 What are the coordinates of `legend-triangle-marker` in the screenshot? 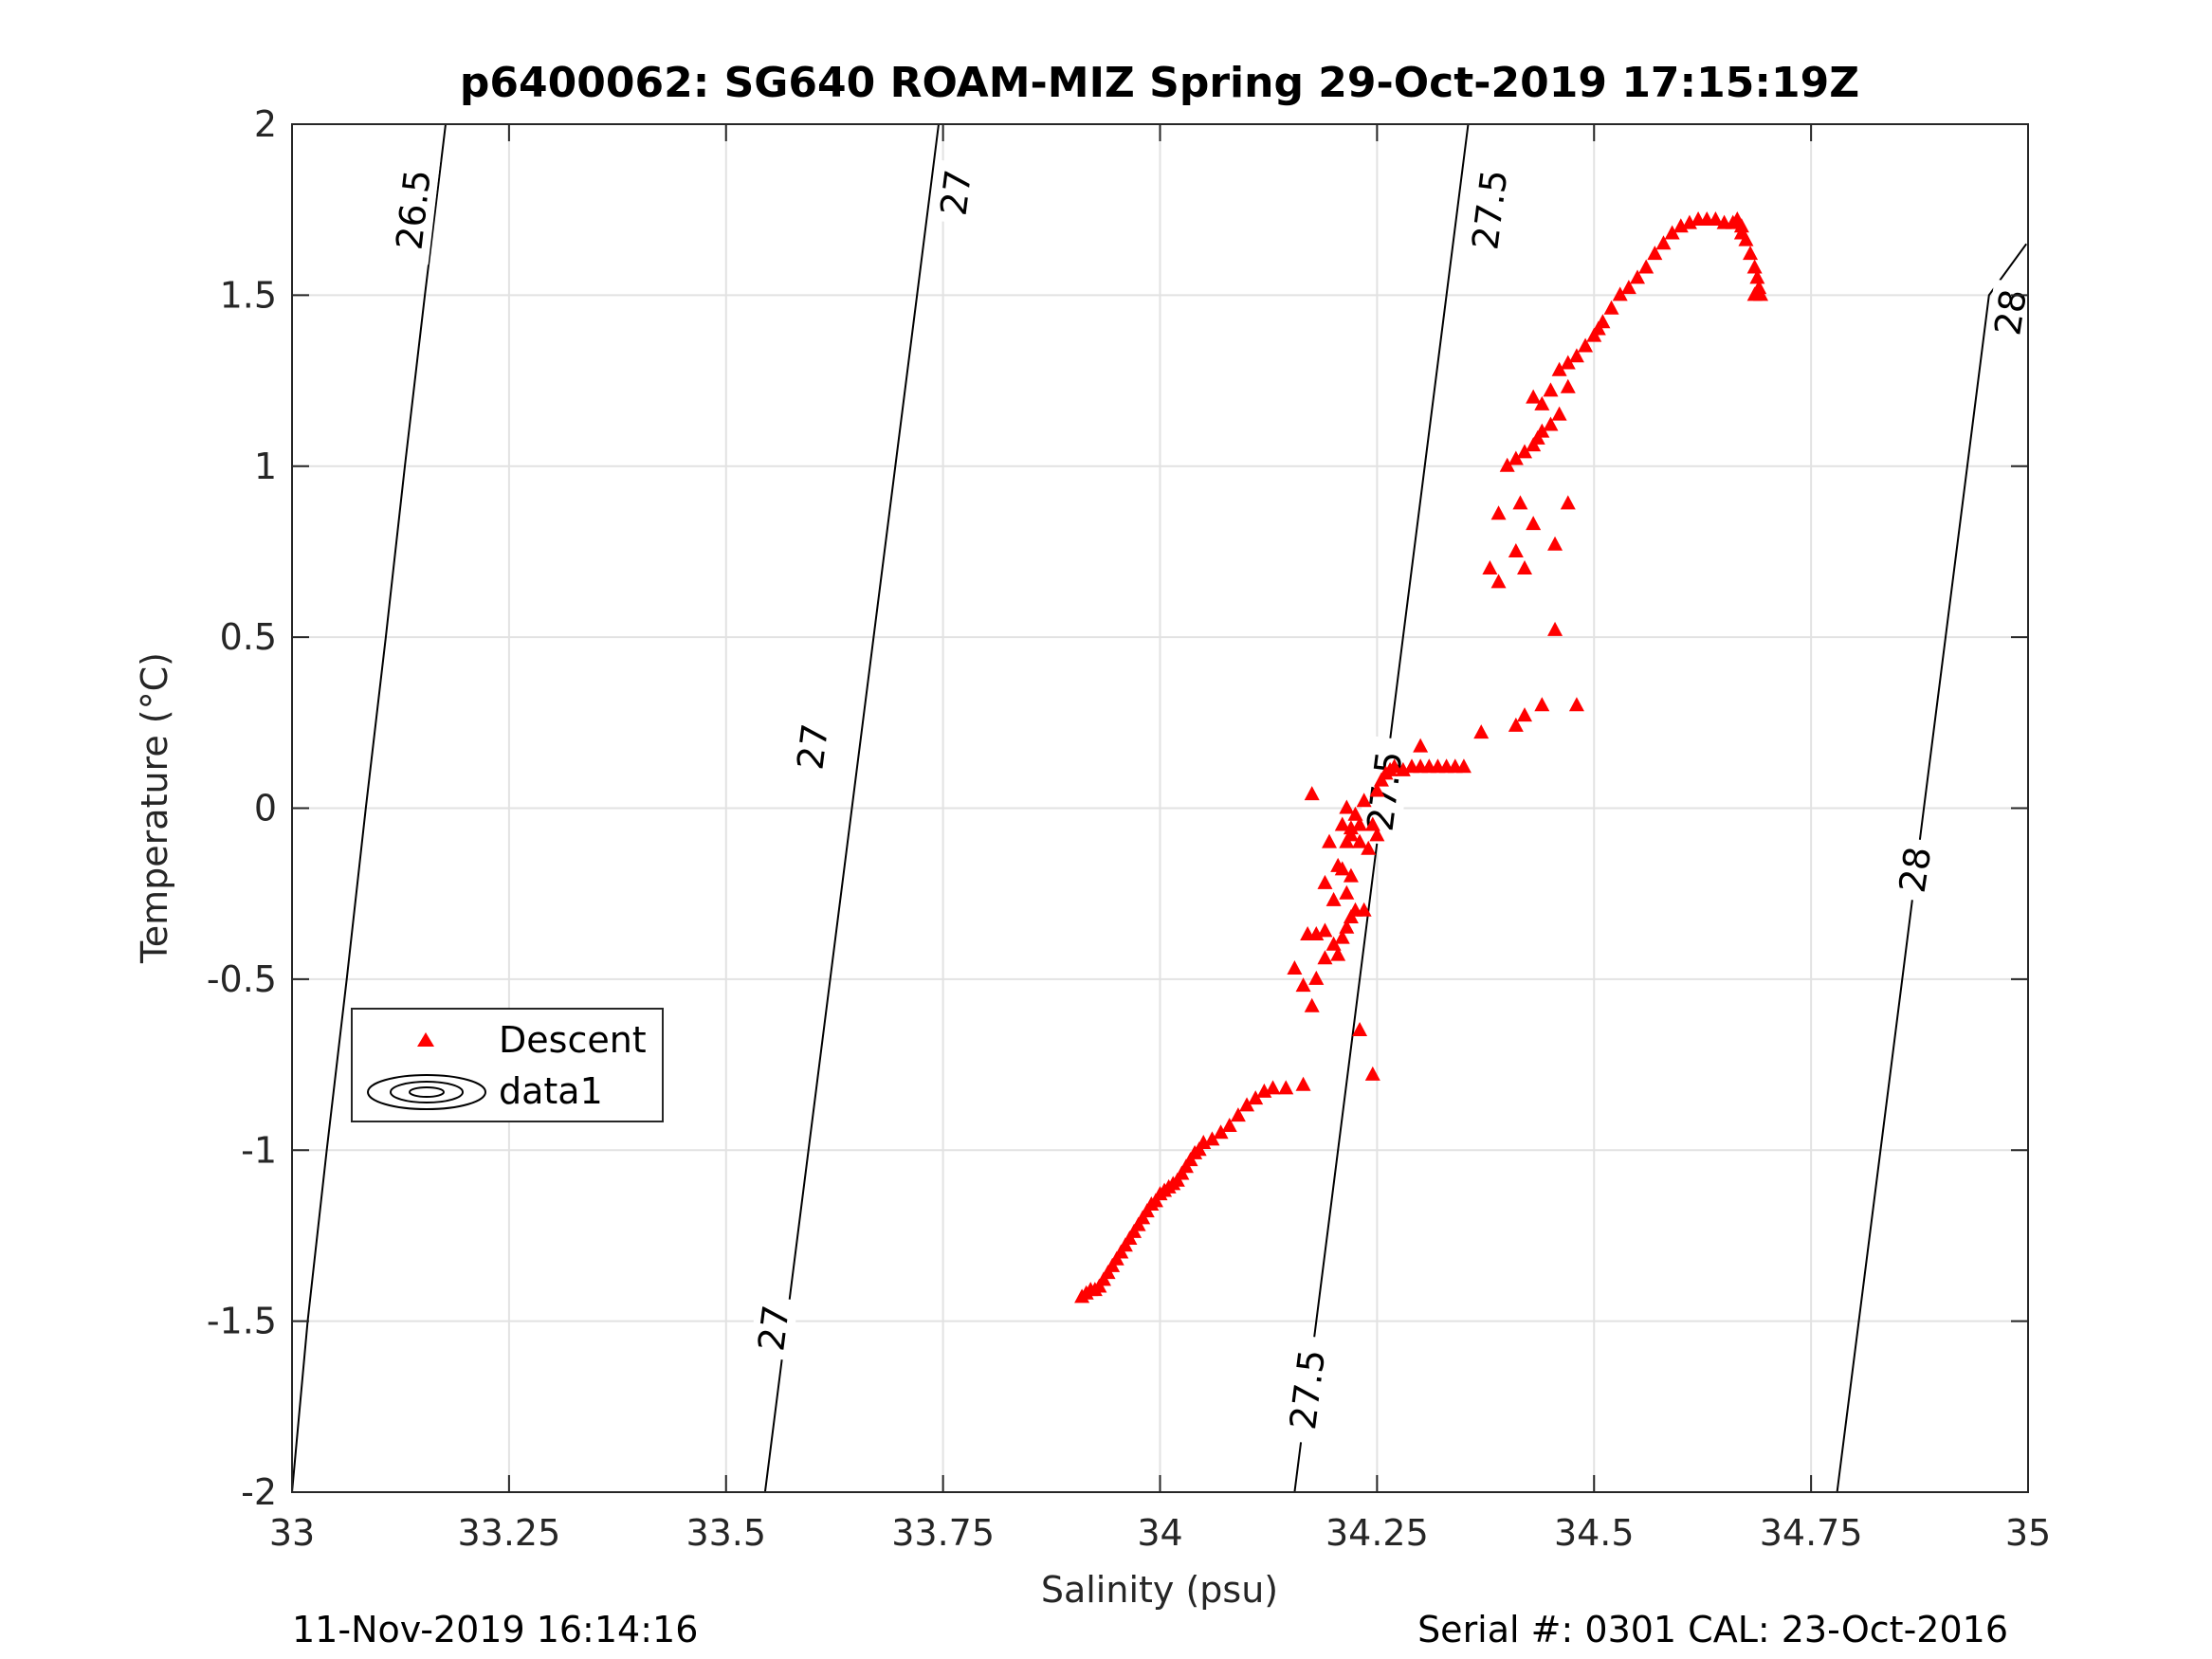 It's located at (425, 1039).